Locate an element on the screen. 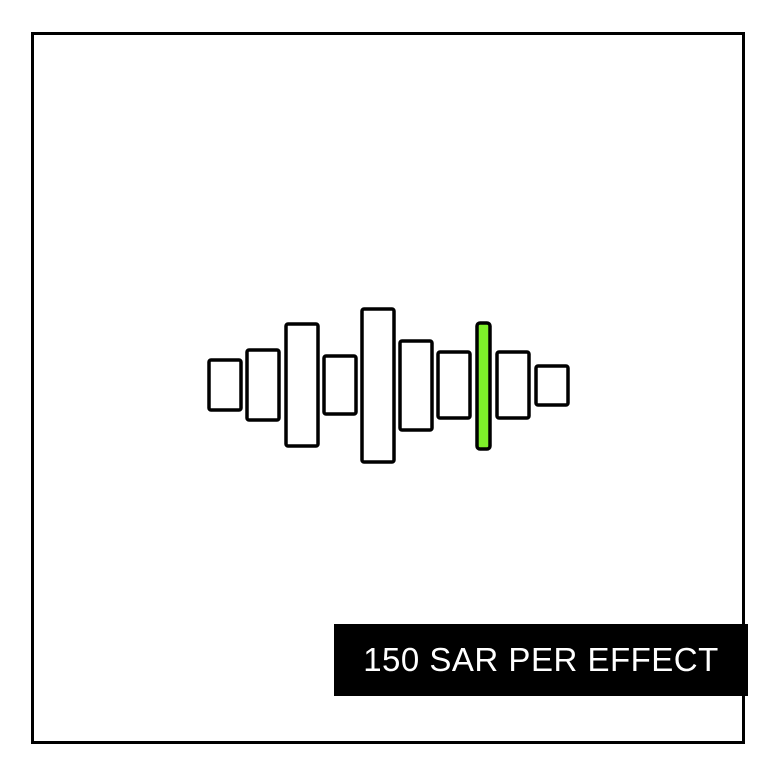 The width and height of the screenshot is (771, 771). price-label: 150 SAR PER EFFECT is located at coordinates (541, 659).